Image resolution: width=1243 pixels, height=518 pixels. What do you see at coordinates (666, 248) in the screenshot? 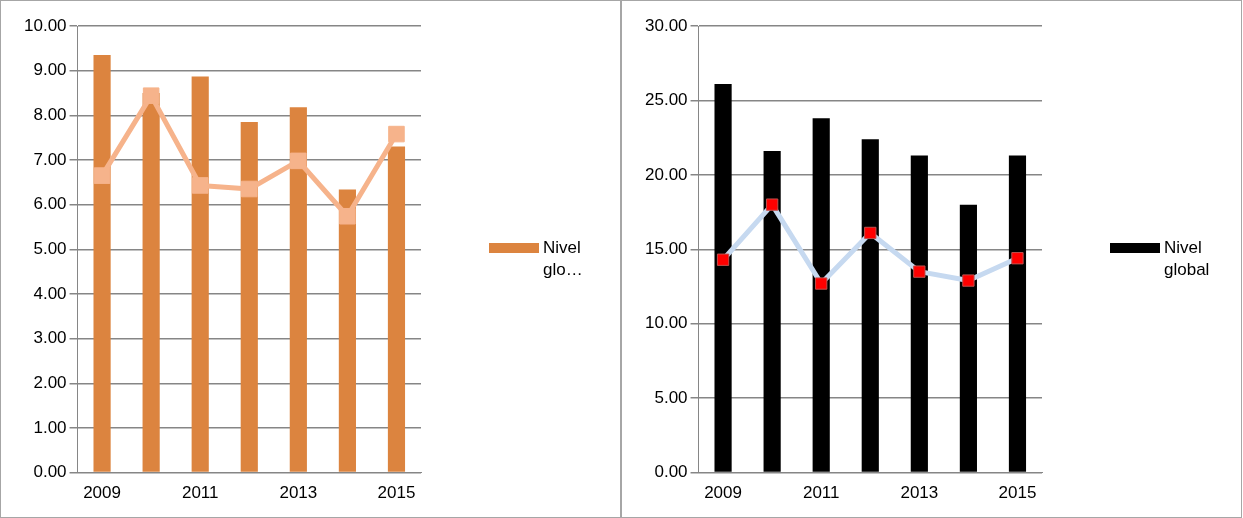
I see `y-tick-label: 15.00` at bounding box center [666, 248].